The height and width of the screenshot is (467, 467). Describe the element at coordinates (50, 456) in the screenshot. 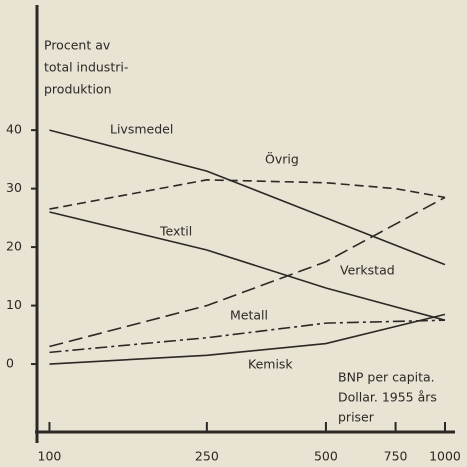

I see `x-tick-label: 100` at that location.